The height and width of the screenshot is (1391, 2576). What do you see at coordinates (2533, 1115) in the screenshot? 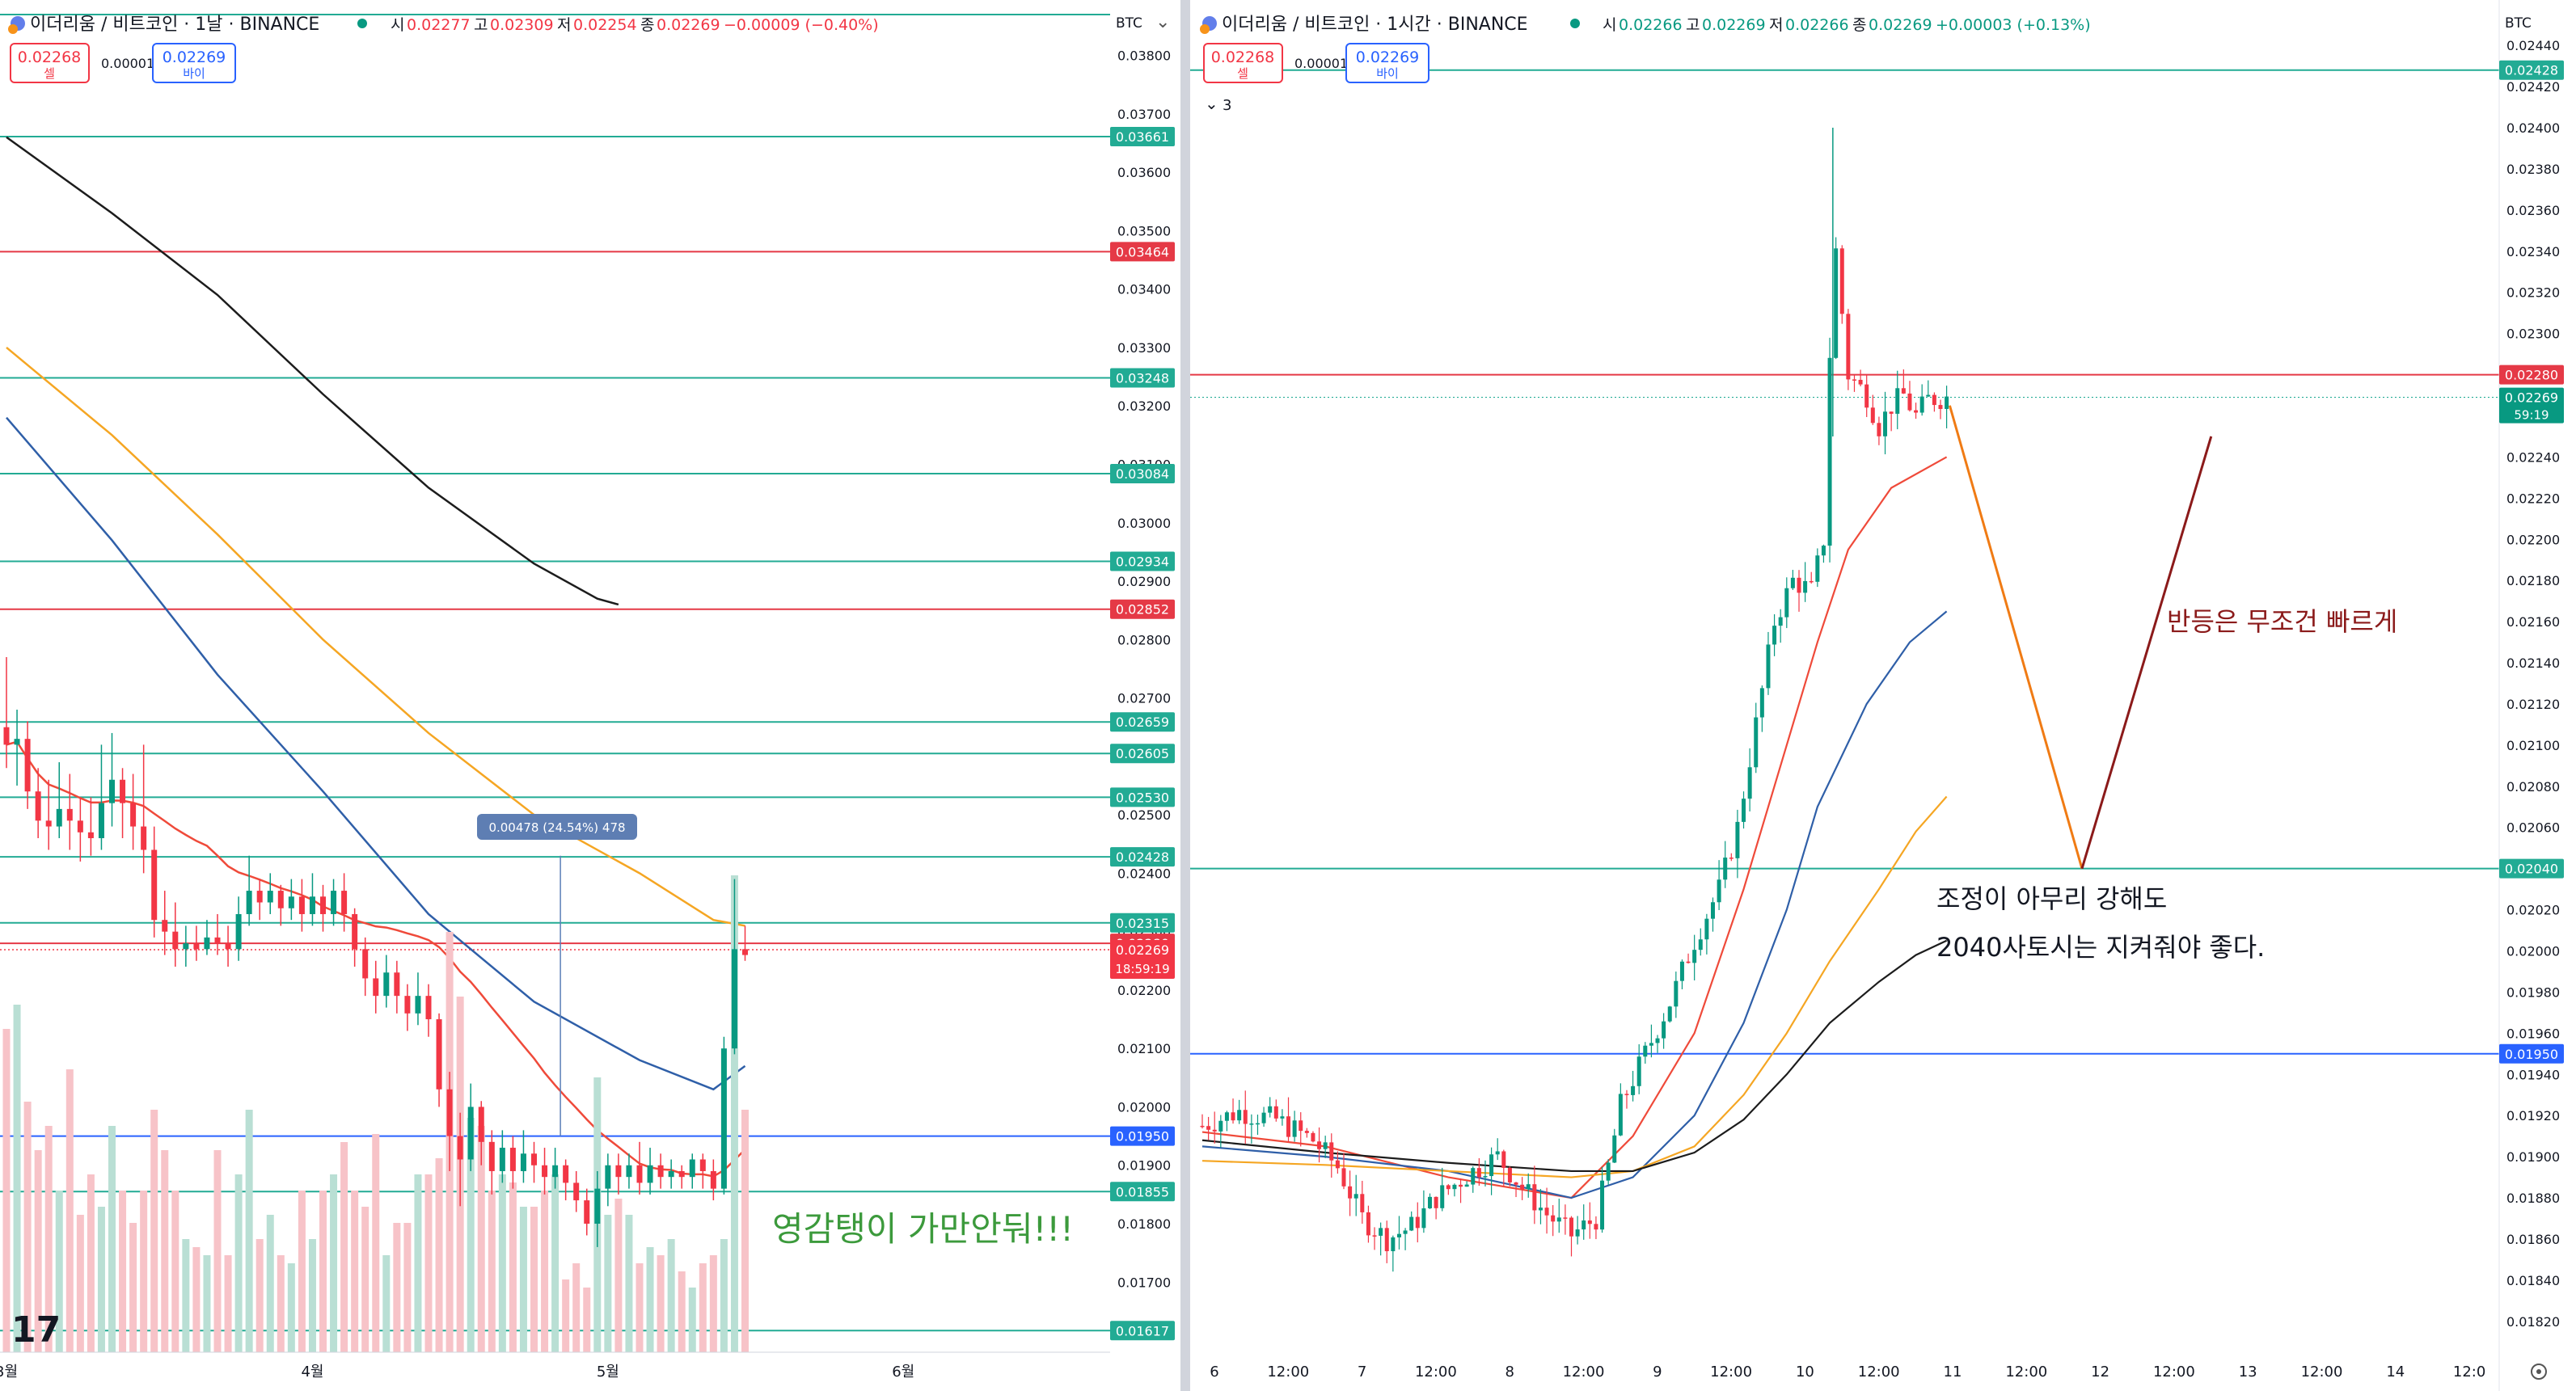
I see `price-tick-label: 0.01920` at bounding box center [2533, 1115].